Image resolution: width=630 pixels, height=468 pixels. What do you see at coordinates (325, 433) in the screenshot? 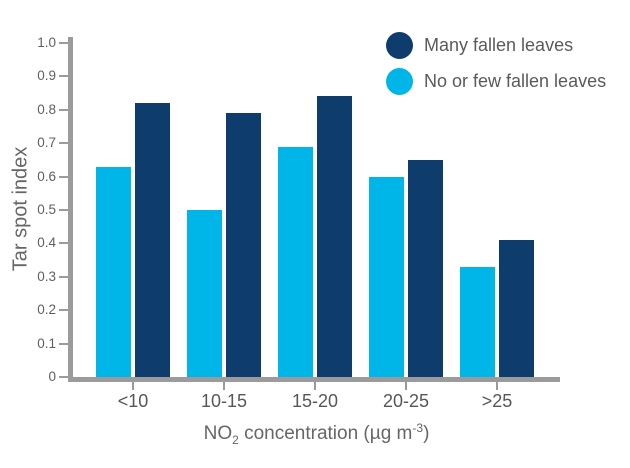
I see `x-axis-title-mid: concentration (µg m` at bounding box center [325, 433].